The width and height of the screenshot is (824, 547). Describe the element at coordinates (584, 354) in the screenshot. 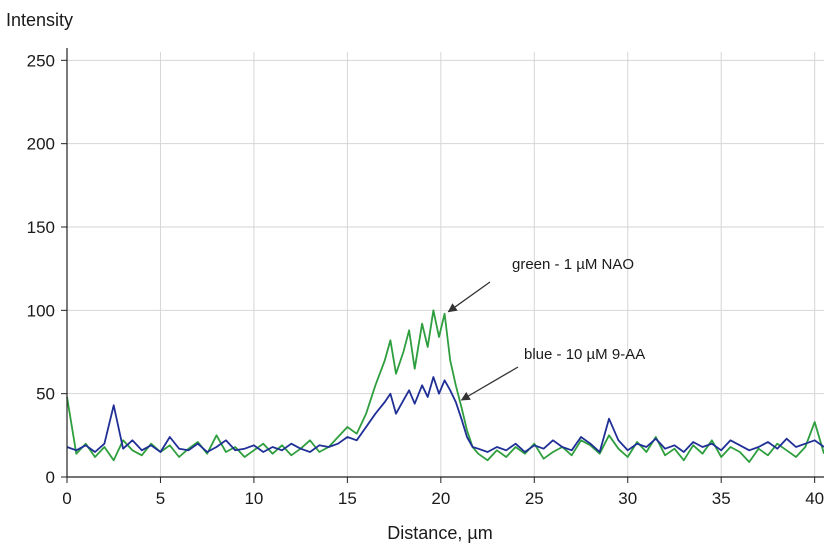

I see `annotation-label: blue - 10 µM 9-AA` at that location.